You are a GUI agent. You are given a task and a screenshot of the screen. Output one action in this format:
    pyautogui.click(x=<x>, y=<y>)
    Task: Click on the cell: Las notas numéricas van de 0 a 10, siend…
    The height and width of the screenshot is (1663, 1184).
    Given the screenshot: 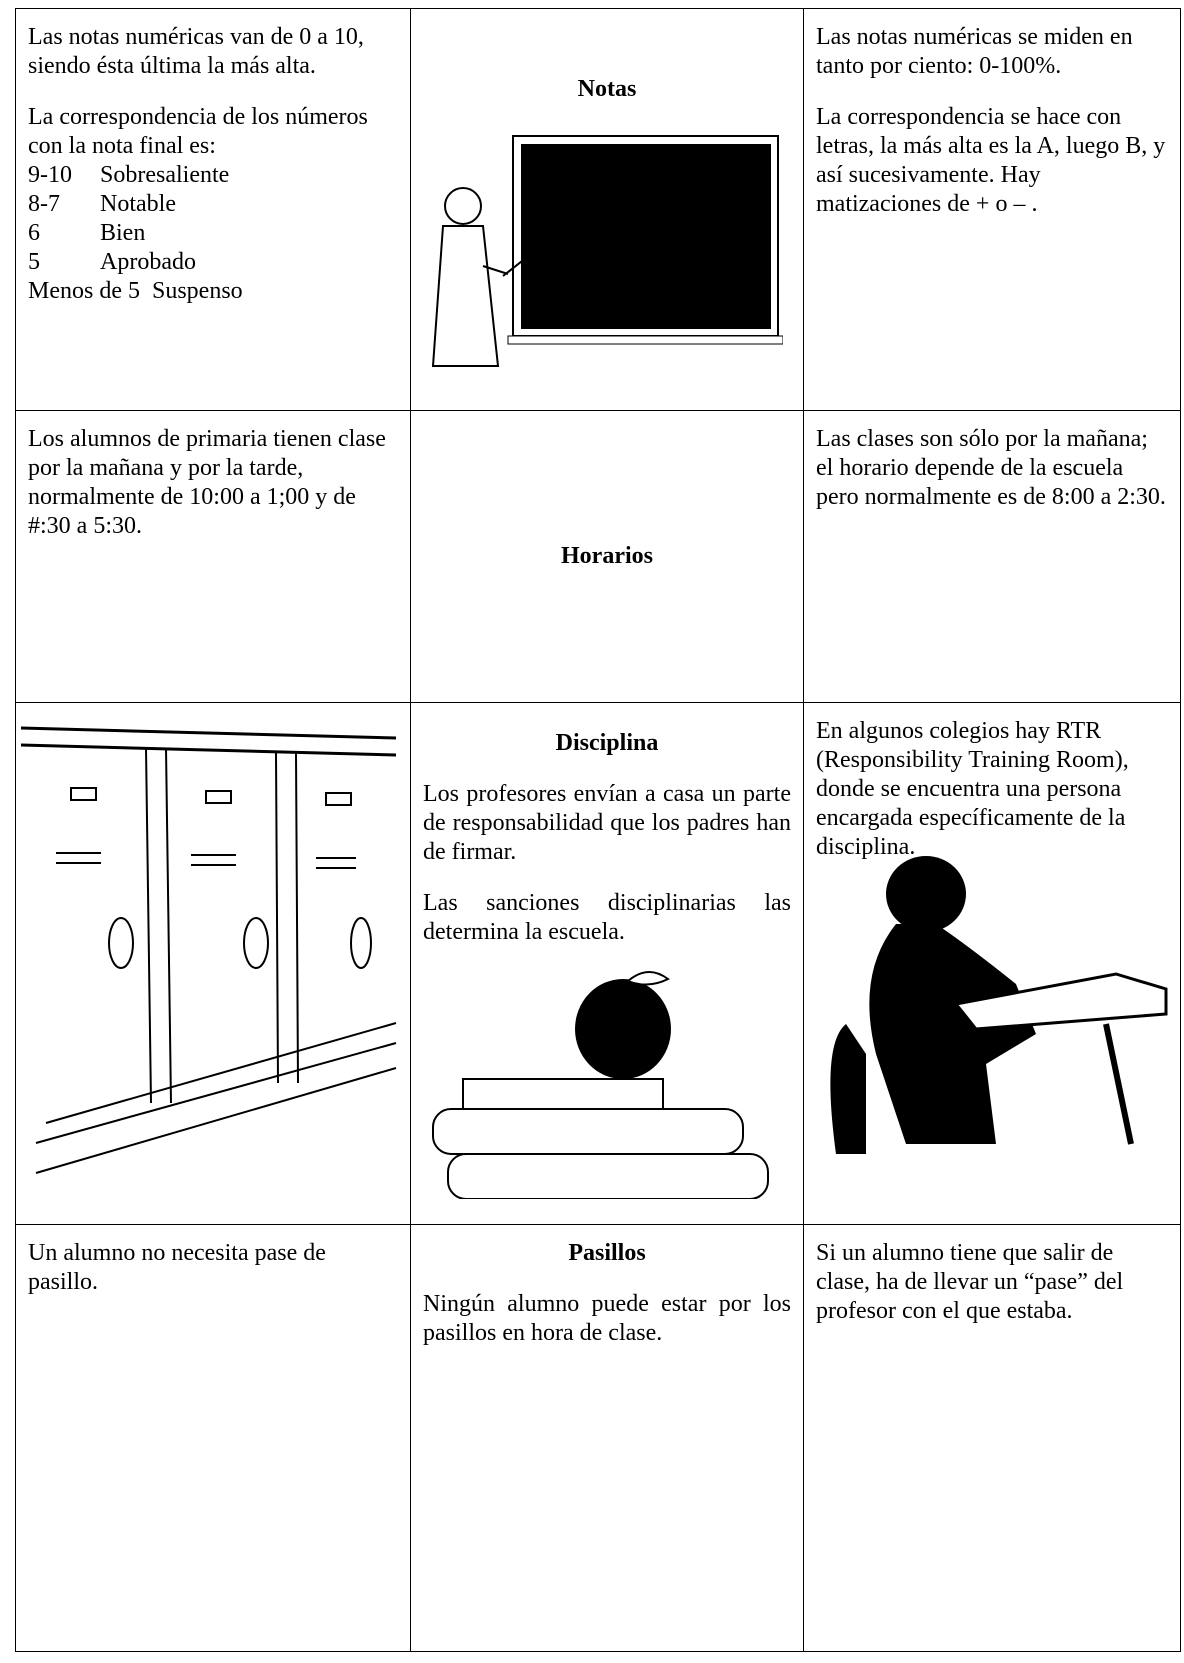 What is the action you would take?
    pyautogui.click(x=213, y=209)
    